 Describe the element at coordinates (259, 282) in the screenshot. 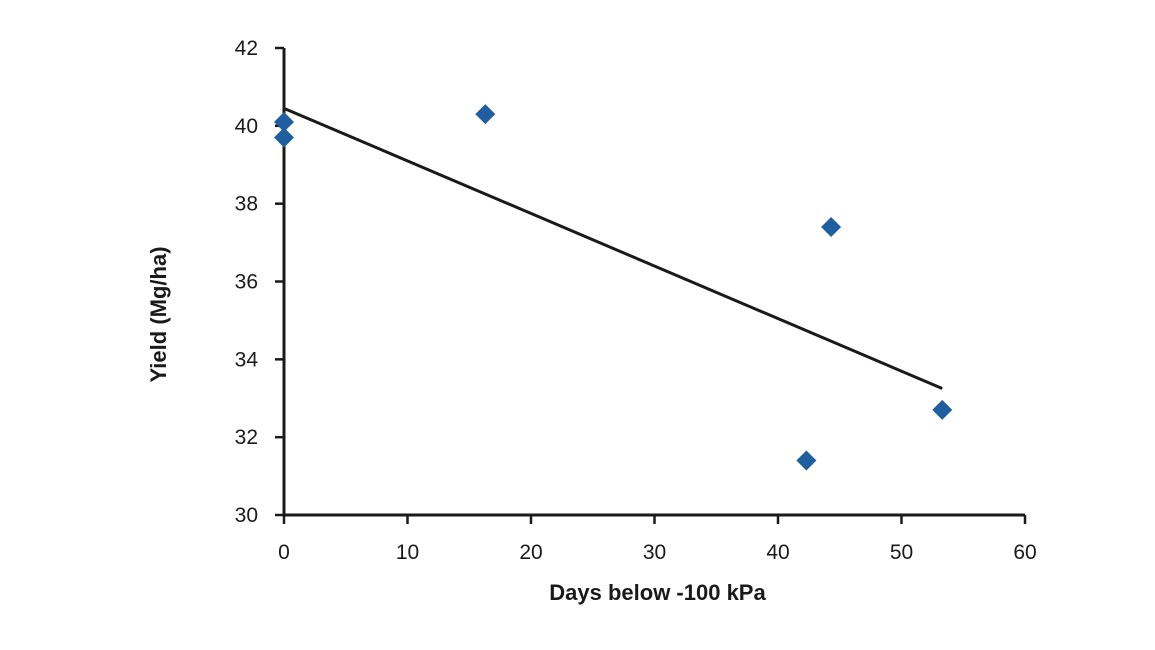

I see `y-axis-ticks: 30 32 34 36 38 40 42` at that location.